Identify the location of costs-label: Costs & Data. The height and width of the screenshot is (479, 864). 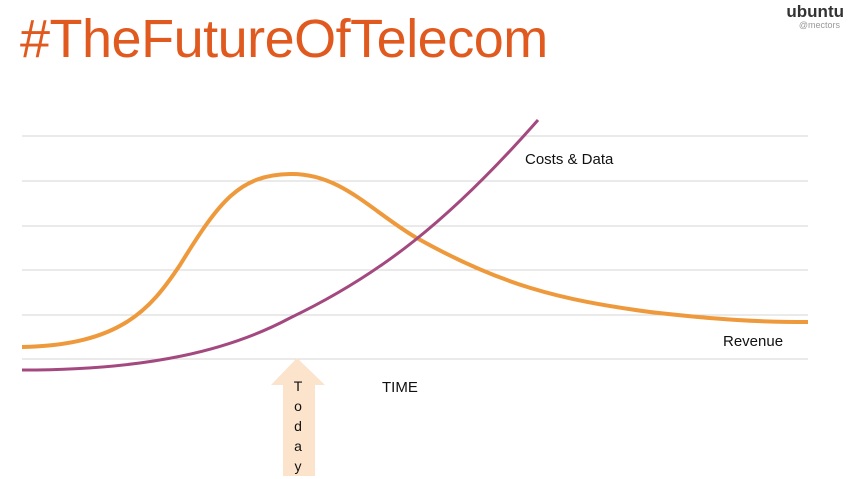
(569, 159).